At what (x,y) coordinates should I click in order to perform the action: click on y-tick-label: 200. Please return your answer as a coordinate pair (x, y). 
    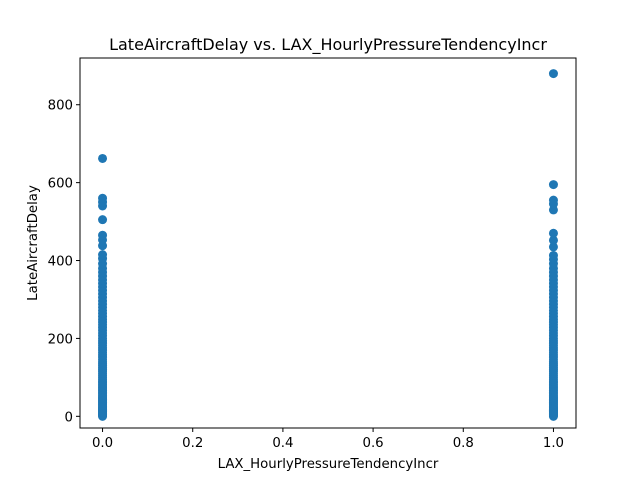
    Looking at the image, I should click on (60, 339).